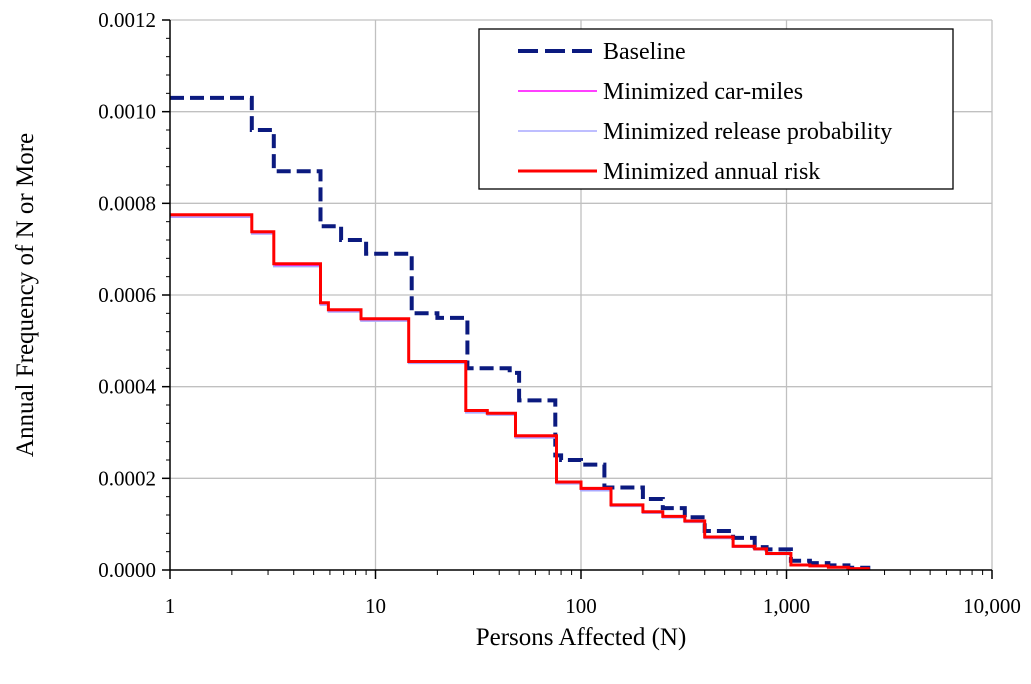  Describe the element at coordinates (747, 132) in the screenshot. I see `legend-label-3: Minimized release probability` at that location.